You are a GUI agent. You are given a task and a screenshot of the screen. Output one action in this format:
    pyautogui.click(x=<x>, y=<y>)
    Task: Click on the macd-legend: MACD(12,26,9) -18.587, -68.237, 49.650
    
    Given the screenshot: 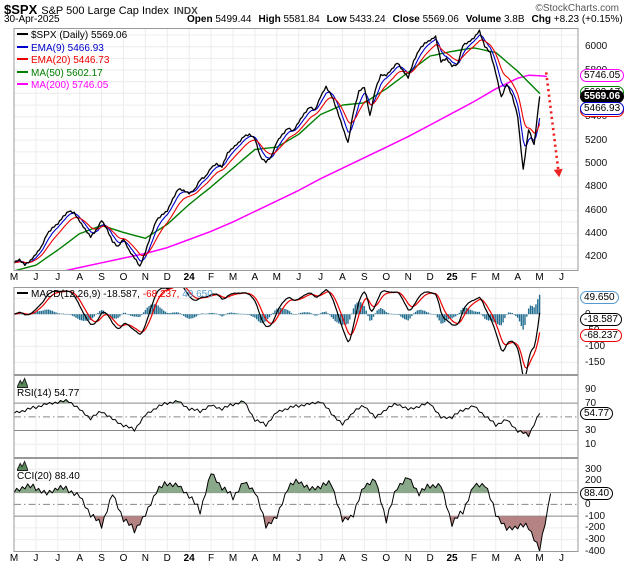 What is the action you would take?
    pyautogui.click(x=115, y=294)
    